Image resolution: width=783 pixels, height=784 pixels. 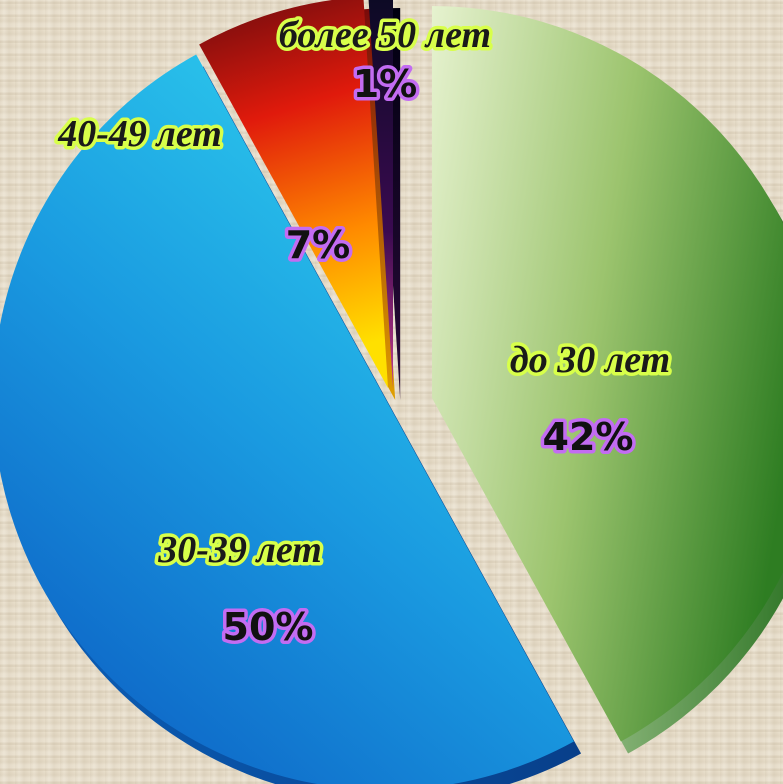 I want to click on slice-category-label-3: 40-49 лет, so click(x=139, y=134).